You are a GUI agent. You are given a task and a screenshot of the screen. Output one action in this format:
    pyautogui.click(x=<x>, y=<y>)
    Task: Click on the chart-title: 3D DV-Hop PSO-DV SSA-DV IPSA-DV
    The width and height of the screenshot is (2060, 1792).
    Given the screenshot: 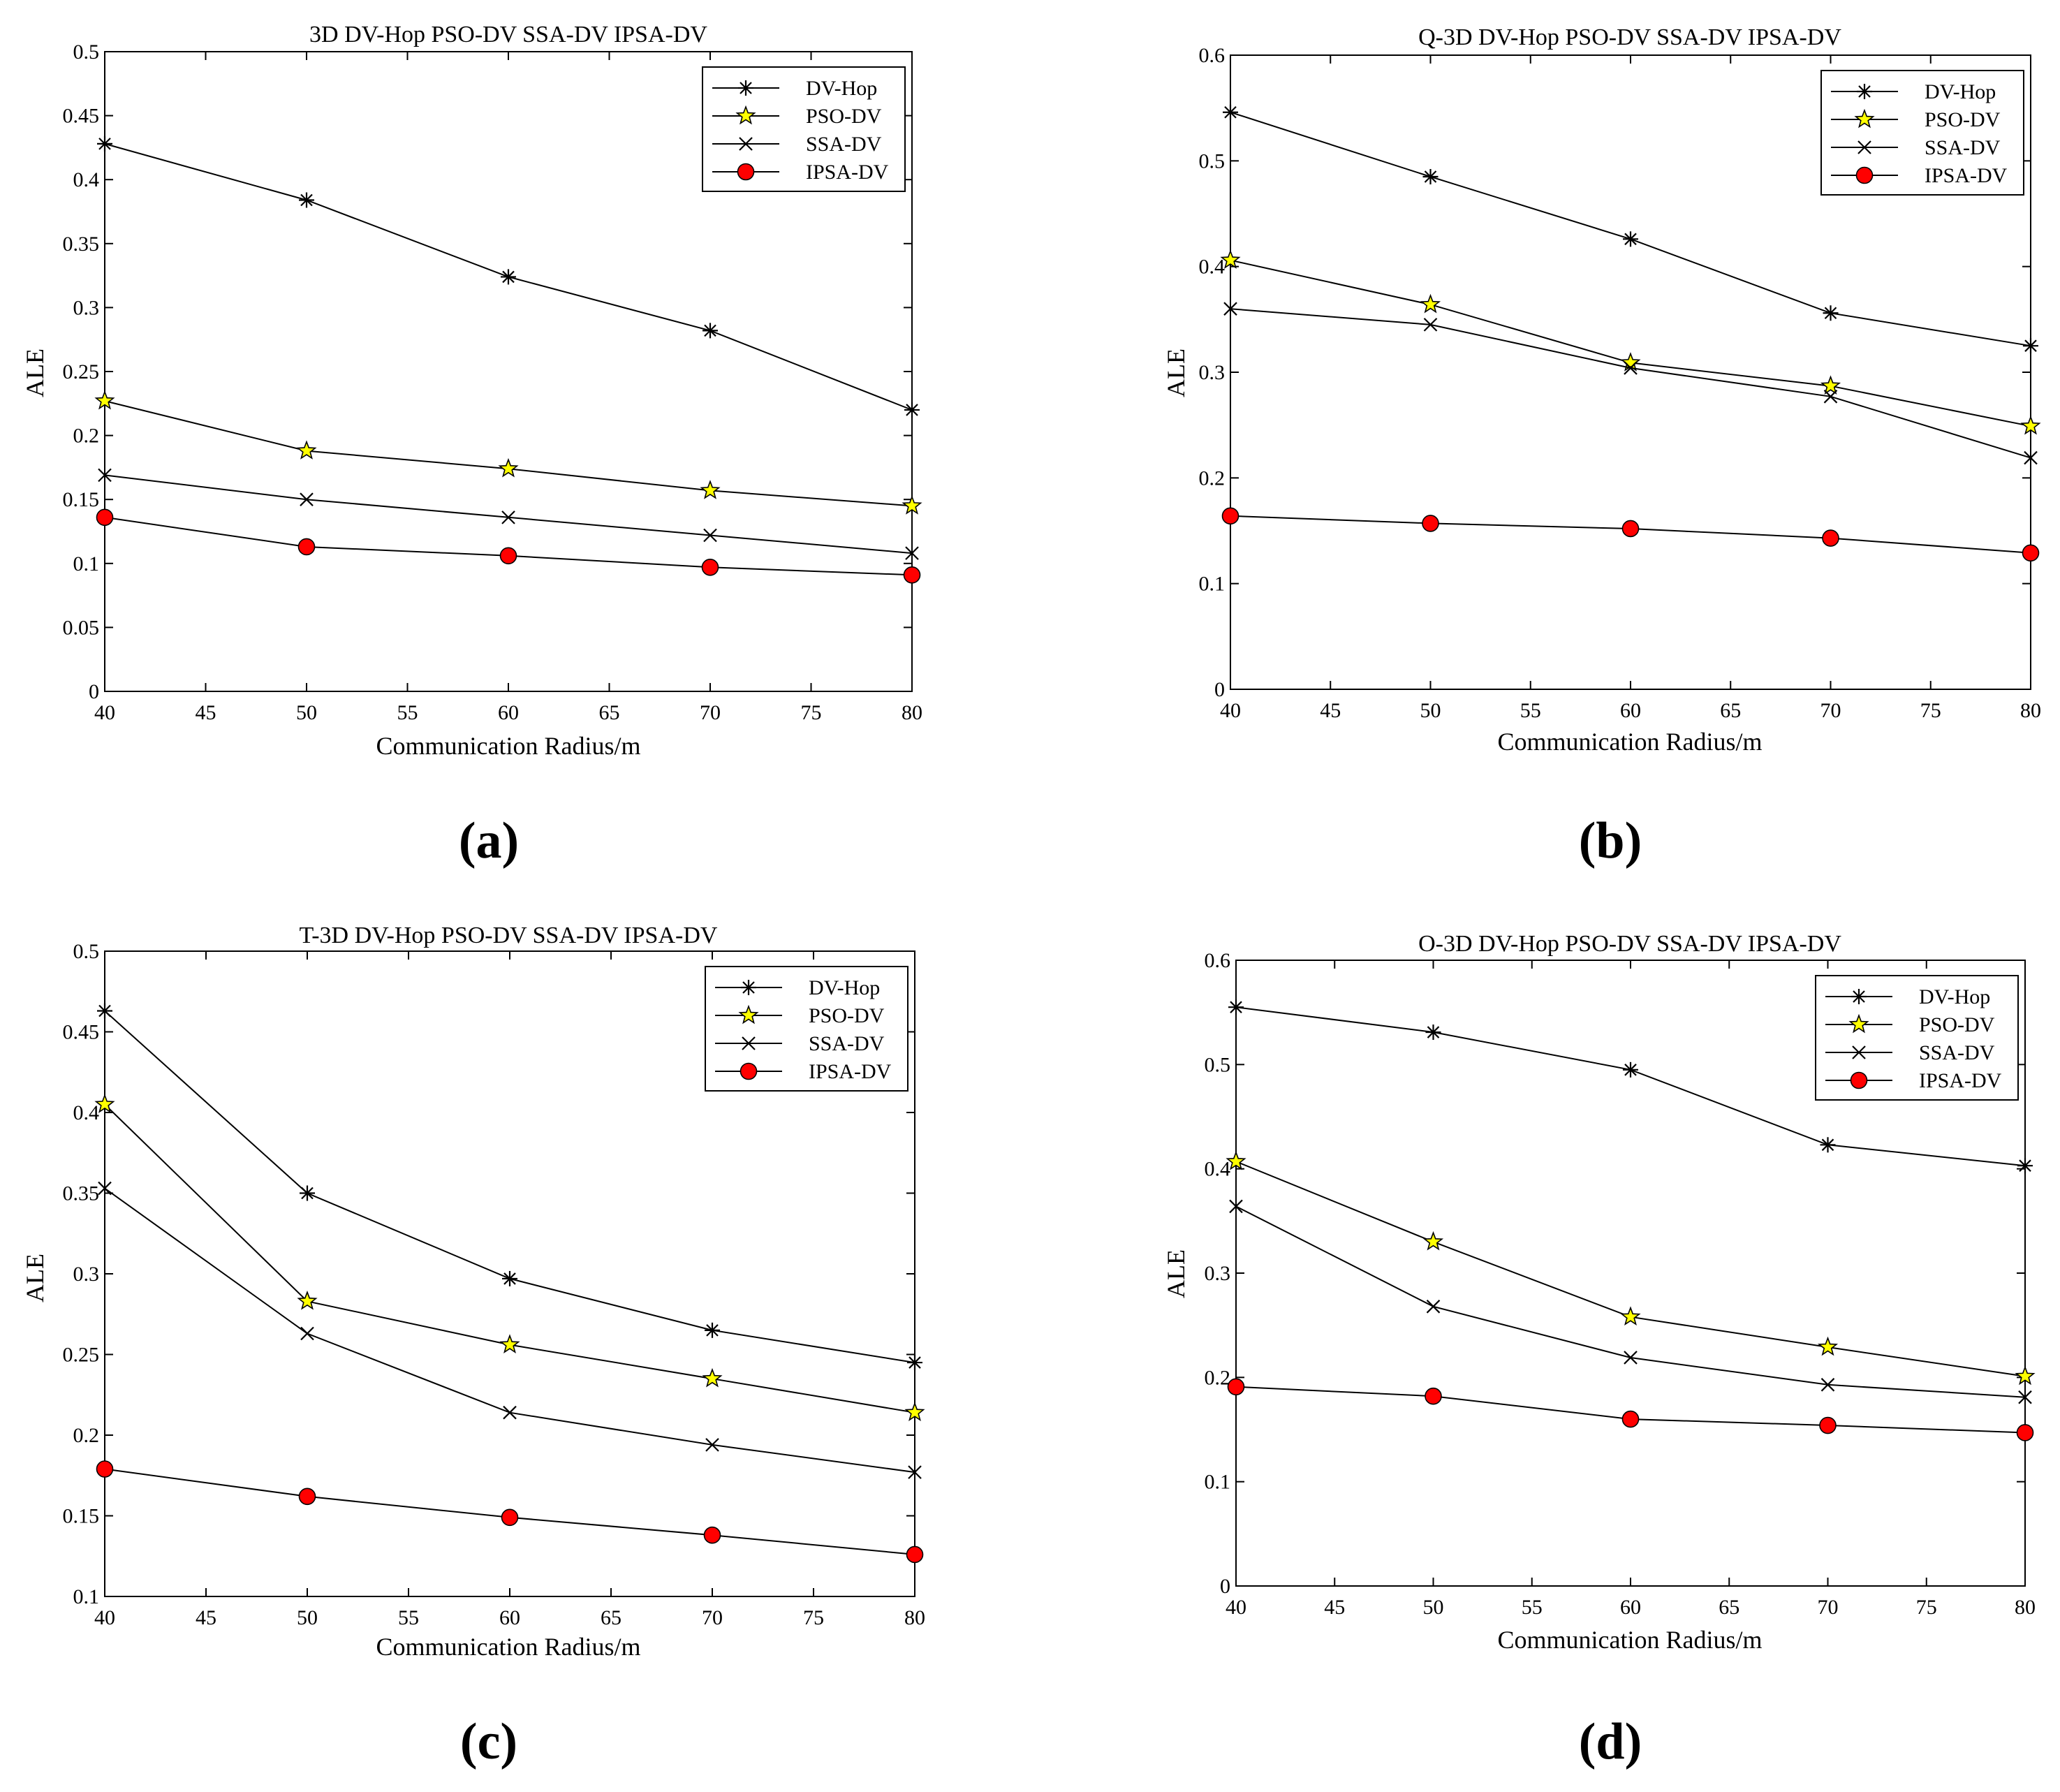 What is the action you would take?
    pyautogui.click(x=508, y=34)
    